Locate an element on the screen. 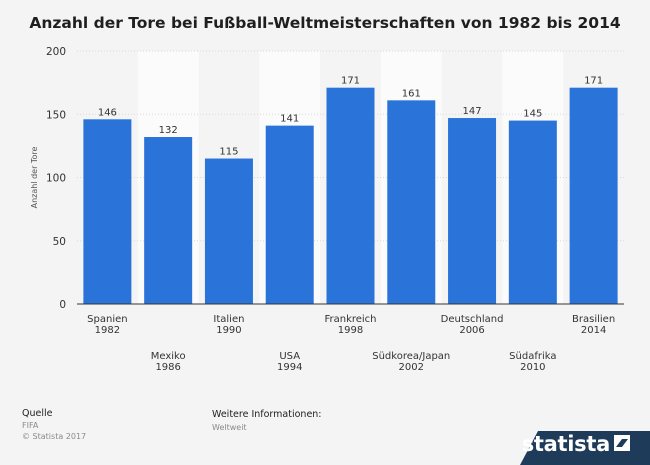 This screenshot has width=650, height=465. x-tick-year: 2006 is located at coordinates (471, 330).